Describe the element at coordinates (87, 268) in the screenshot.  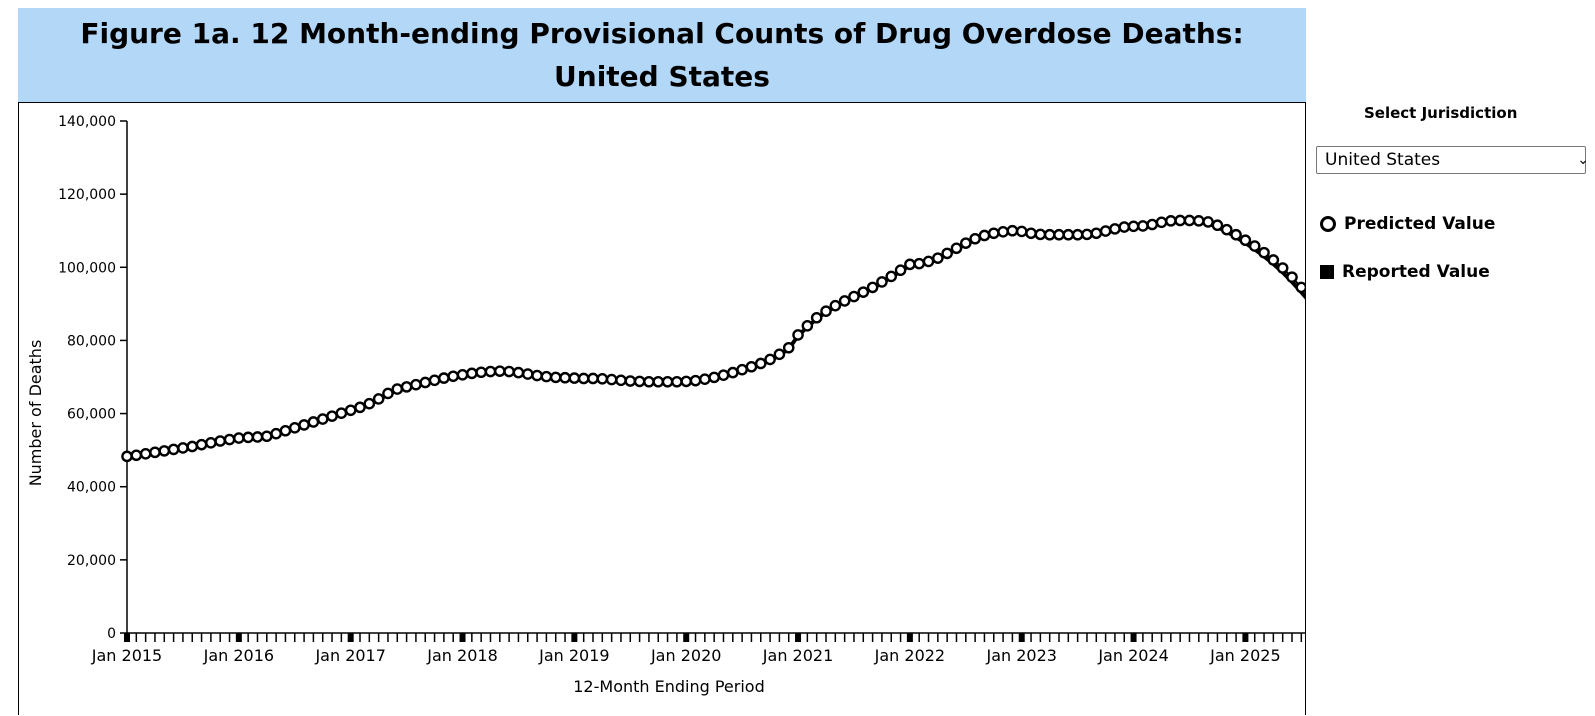
I see `y-tick-label: 100,000` at that location.